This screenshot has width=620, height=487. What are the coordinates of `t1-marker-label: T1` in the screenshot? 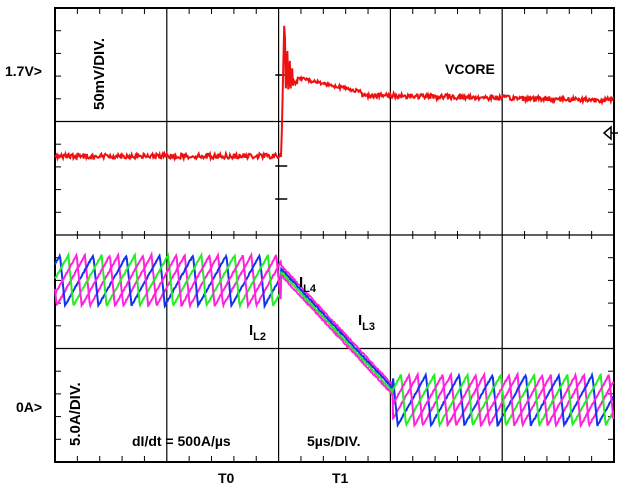 It's located at (340, 478).